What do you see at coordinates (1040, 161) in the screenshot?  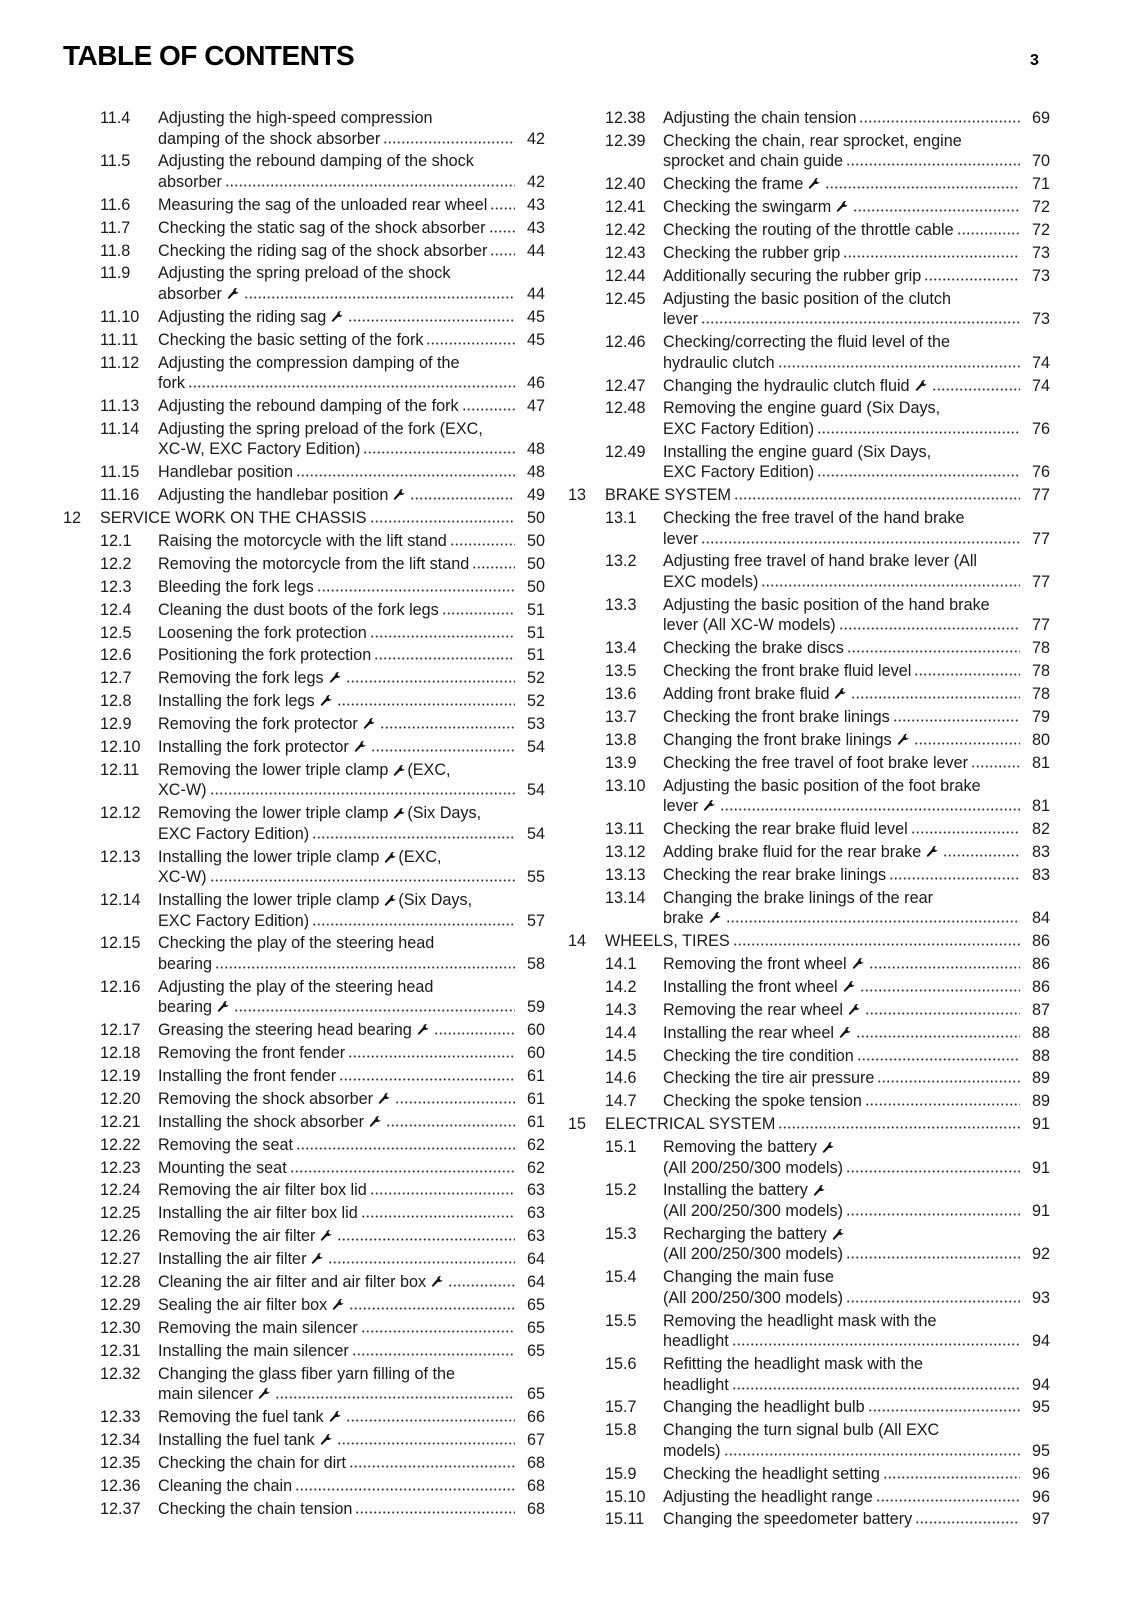 I see `page-number-link: 70` at bounding box center [1040, 161].